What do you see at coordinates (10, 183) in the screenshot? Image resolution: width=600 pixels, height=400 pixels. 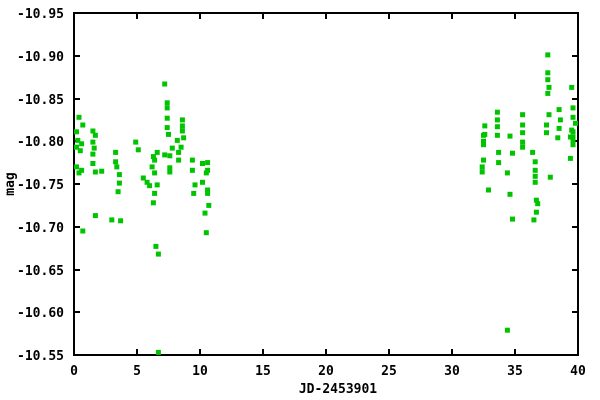 I see `y-axis-label: mag` at bounding box center [10, 183].